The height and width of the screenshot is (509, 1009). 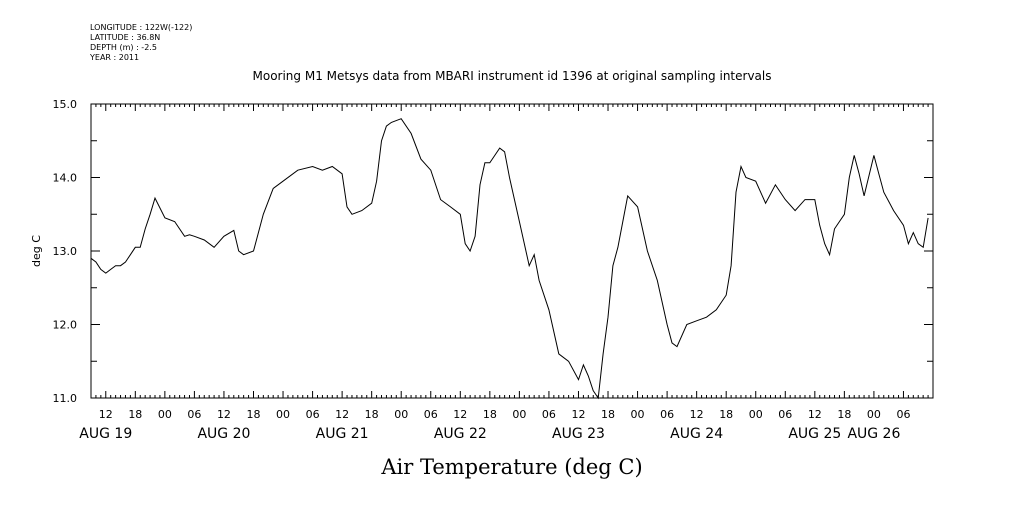 What do you see at coordinates (123, 47) in the screenshot?
I see `meta-depth: DEPTH (m) : -2.5` at bounding box center [123, 47].